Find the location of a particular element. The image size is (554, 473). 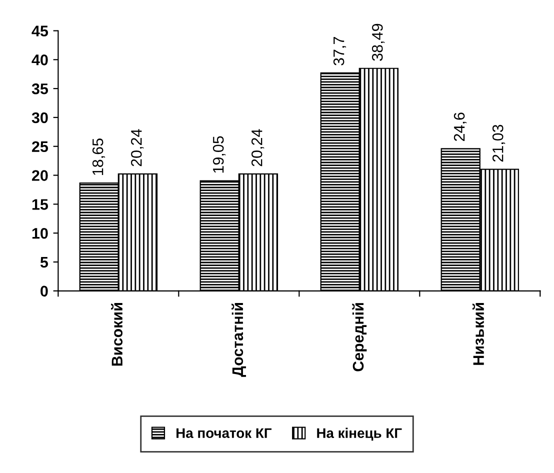

data-label: 19,05 is located at coordinates (219, 154).